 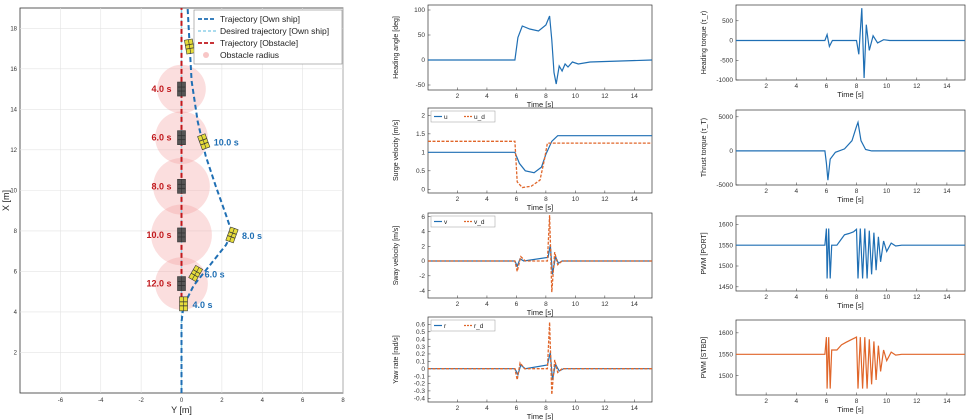 I want to click on panel-axes-box, so click(x=850, y=357).